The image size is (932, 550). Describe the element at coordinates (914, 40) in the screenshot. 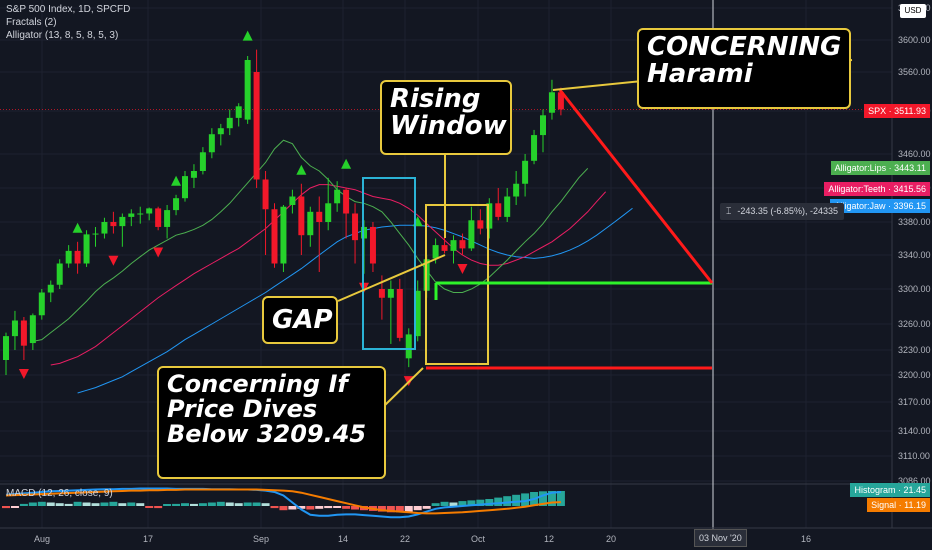

I see `price-axis-label: 3600.00` at that location.